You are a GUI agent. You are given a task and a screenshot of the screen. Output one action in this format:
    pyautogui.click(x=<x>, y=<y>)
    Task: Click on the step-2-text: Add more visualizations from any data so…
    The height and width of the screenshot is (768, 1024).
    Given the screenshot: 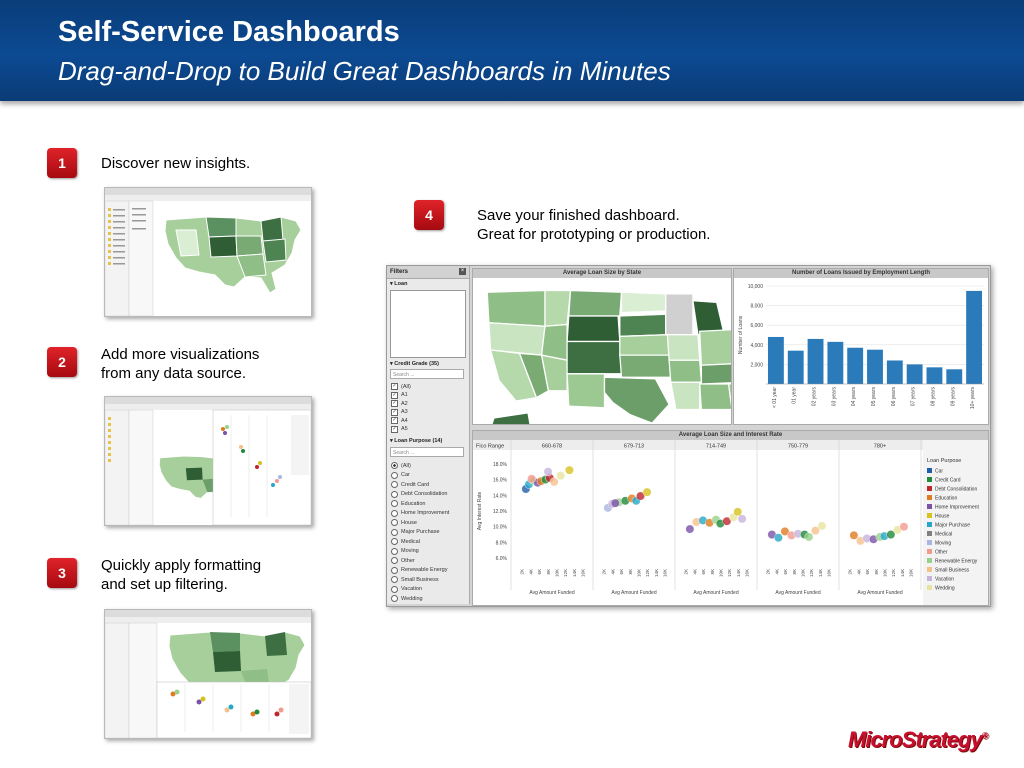 What is the action you would take?
    pyautogui.click(x=180, y=364)
    